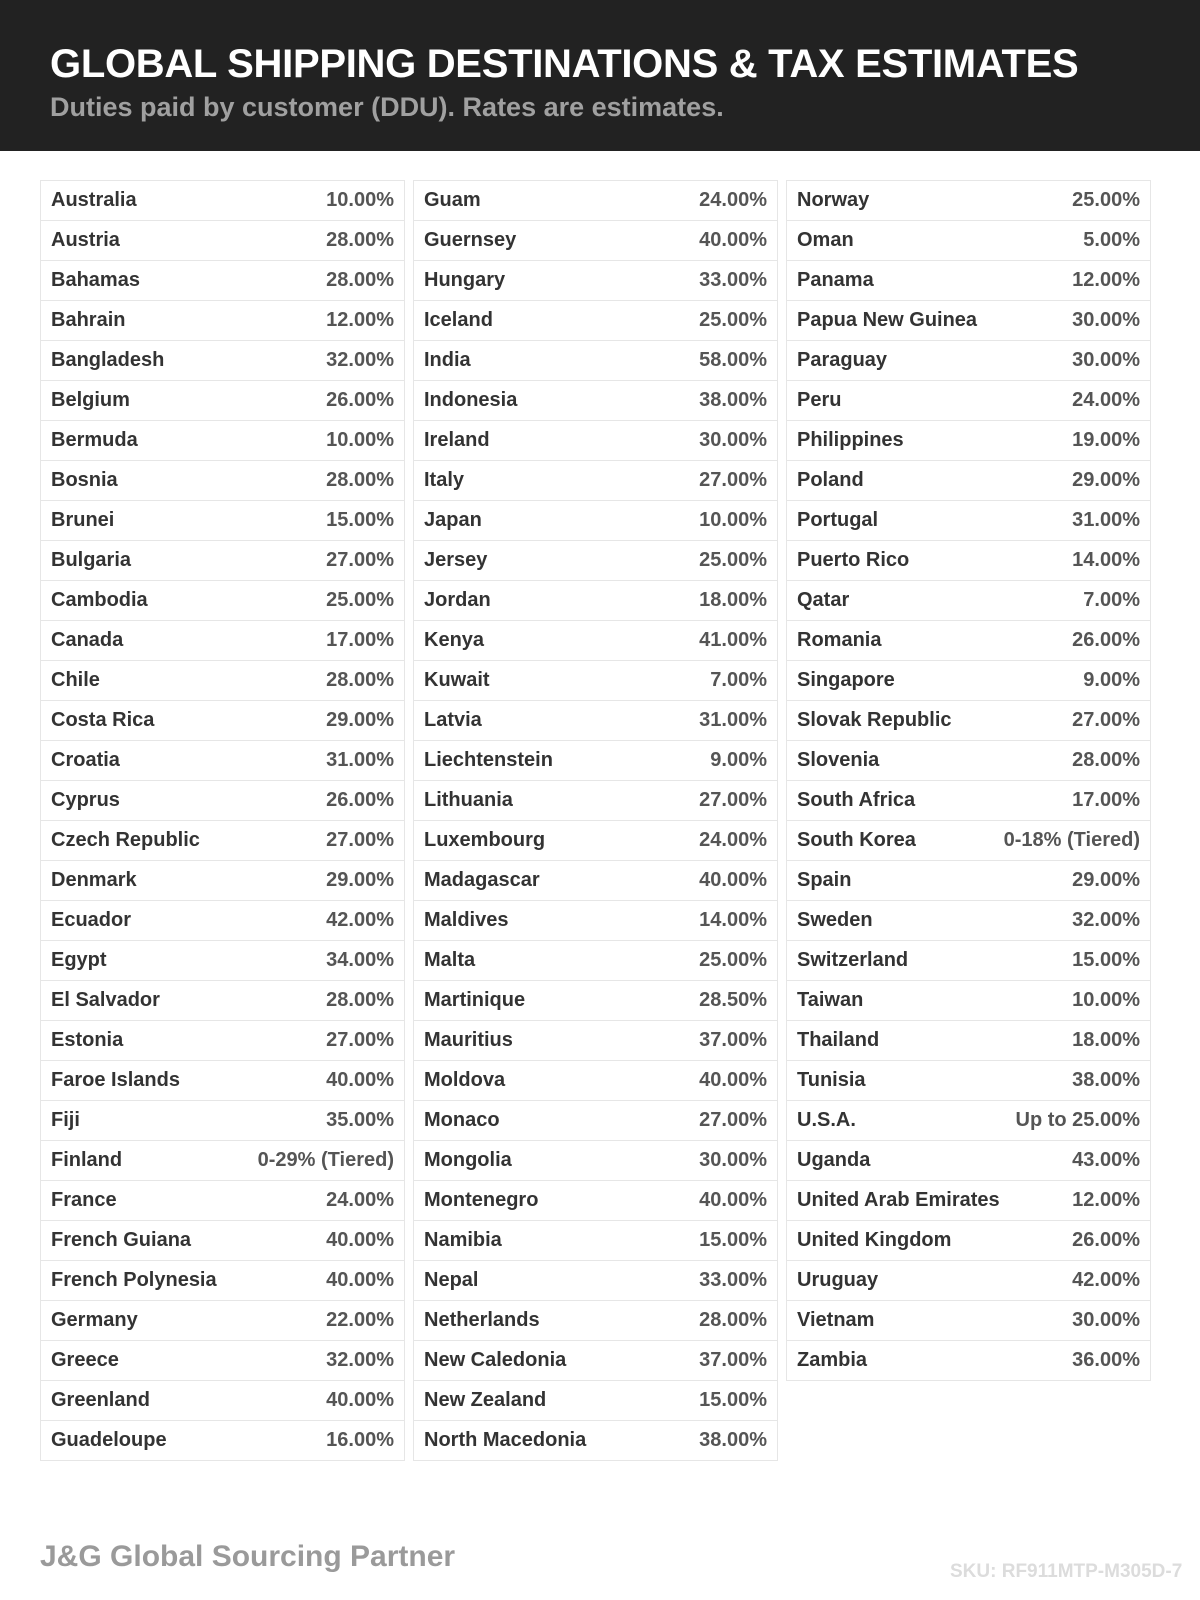 This screenshot has width=1200, height=1600. What do you see at coordinates (109, 1440) in the screenshot?
I see `country-name: Guadeloupe` at bounding box center [109, 1440].